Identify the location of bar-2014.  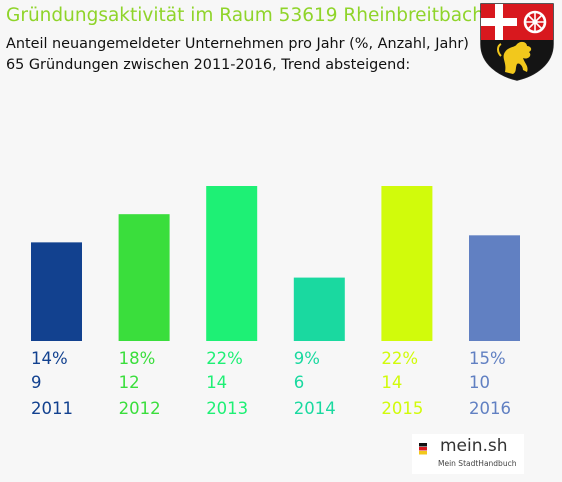
(319, 309).